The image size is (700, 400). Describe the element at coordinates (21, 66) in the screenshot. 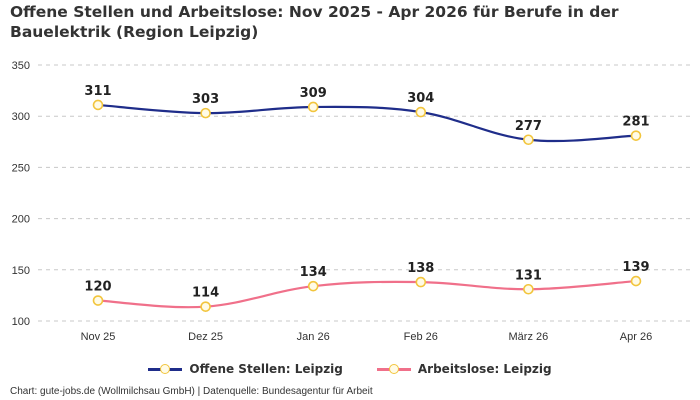

I see `y-tick-label: 350` at that location.